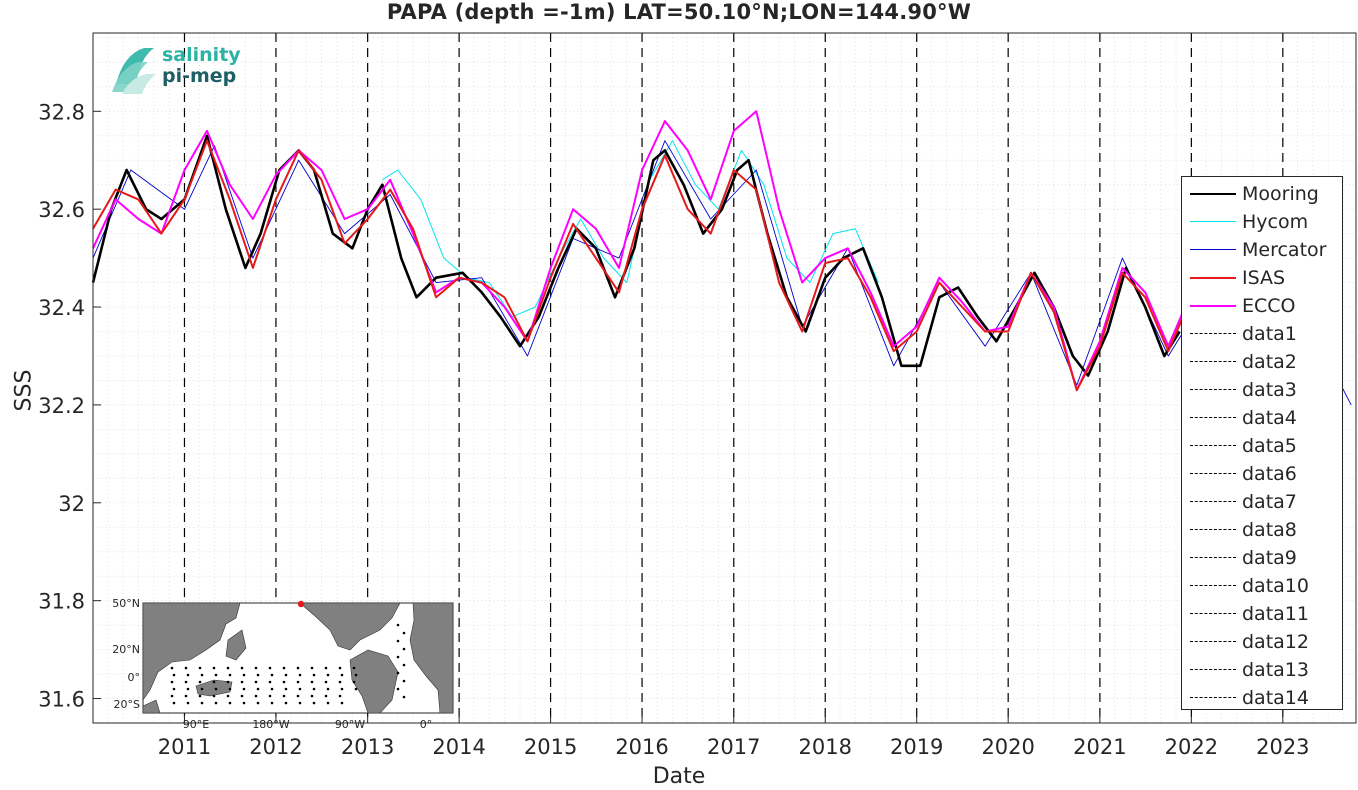  Describe the element at coordinates (69, 406) in the screenshot. I see `y-axis: 31.6 31.8 32 32.2 32.4 32.6 32.8` at that location.